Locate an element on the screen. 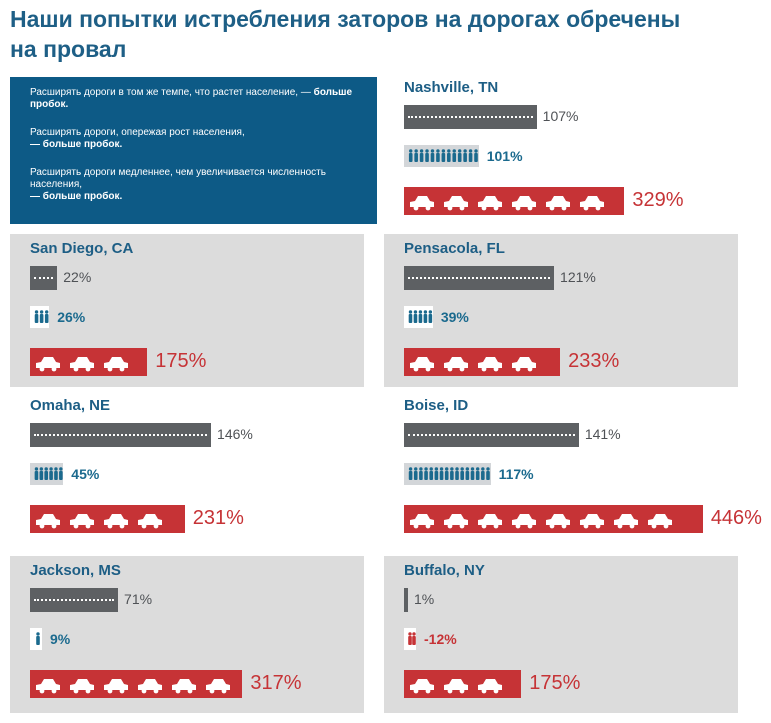  congestion-pct-label: 175% is located at coordinates (181, 361).